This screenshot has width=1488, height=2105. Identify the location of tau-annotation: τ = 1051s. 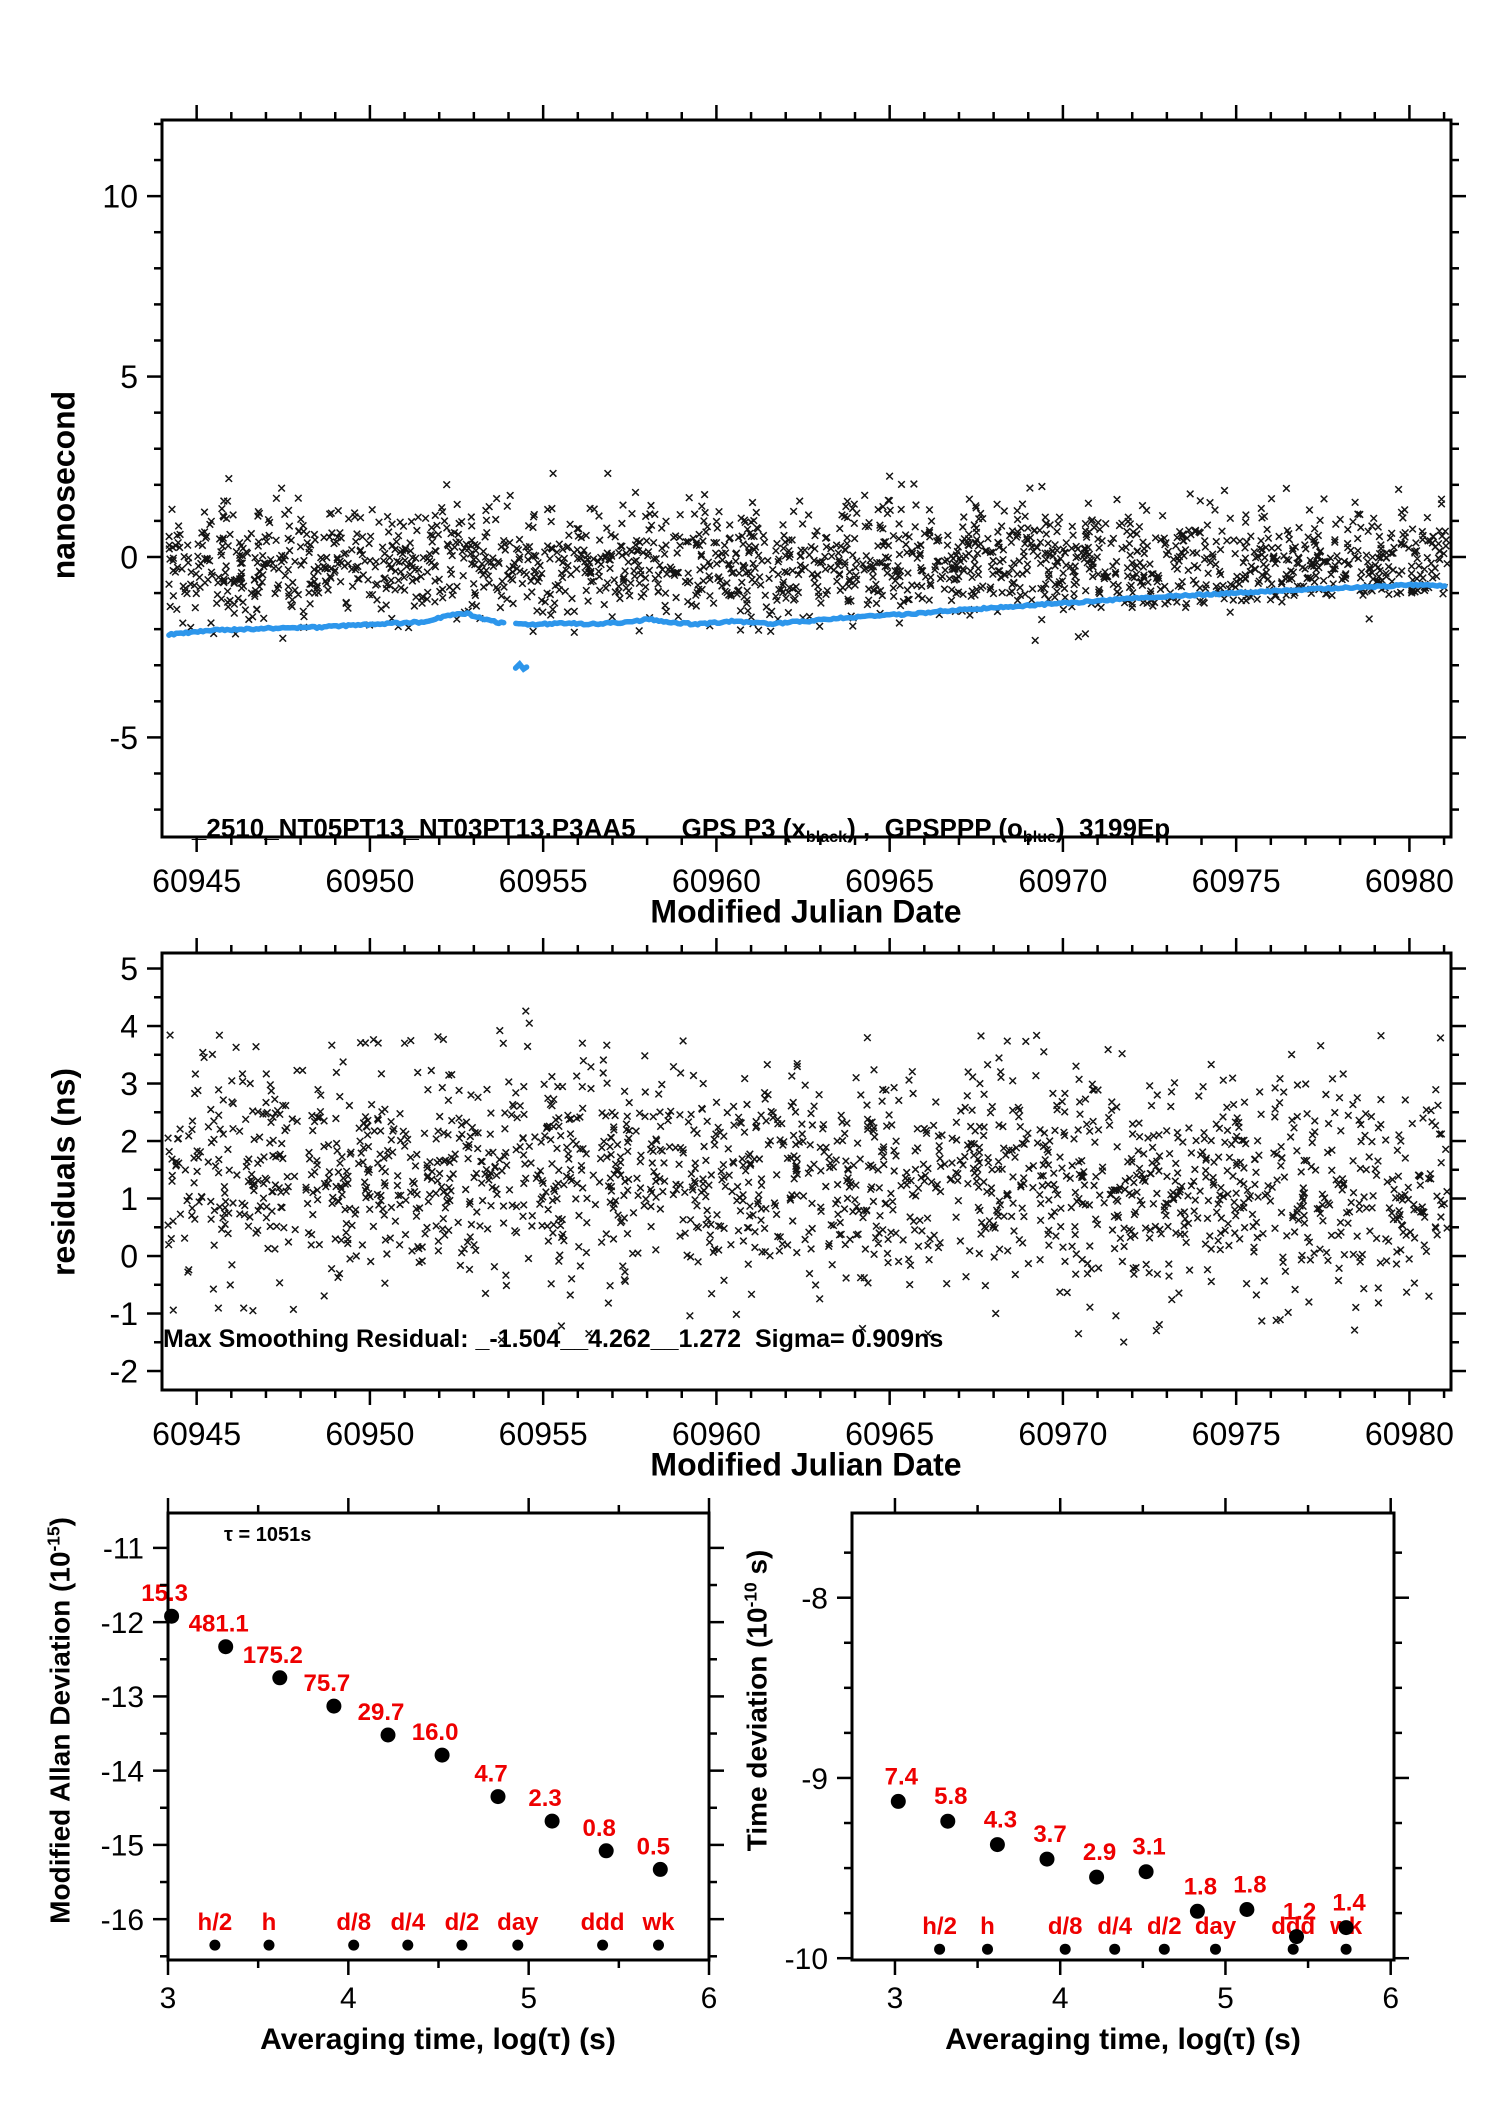
(268, 1535).